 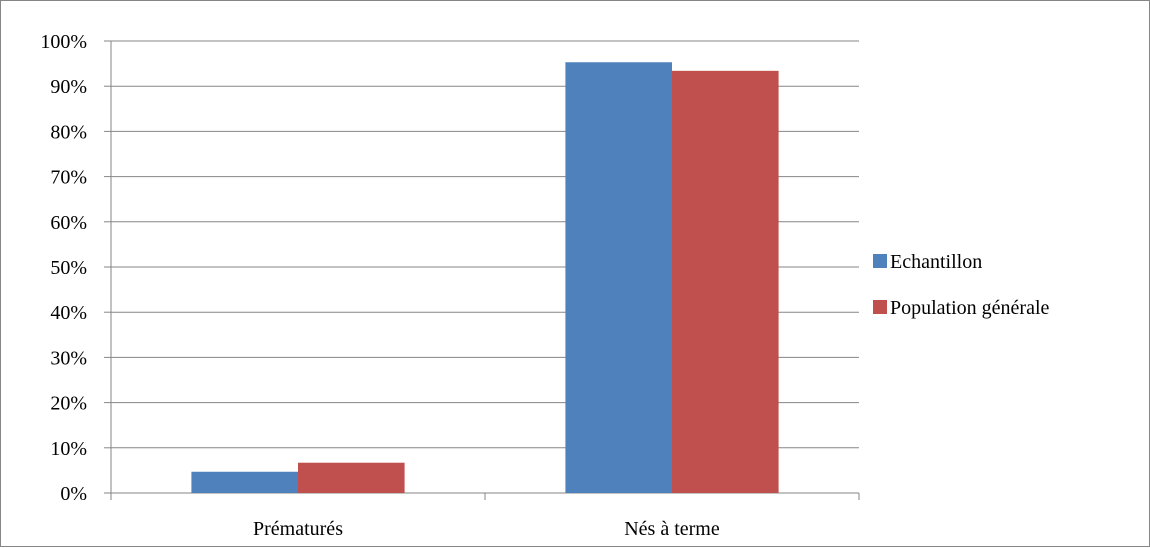 What do you see at coordinates (970, 308) in the screenshot?
I see `legend-label: Population générale` at bounding box center [970, 308].